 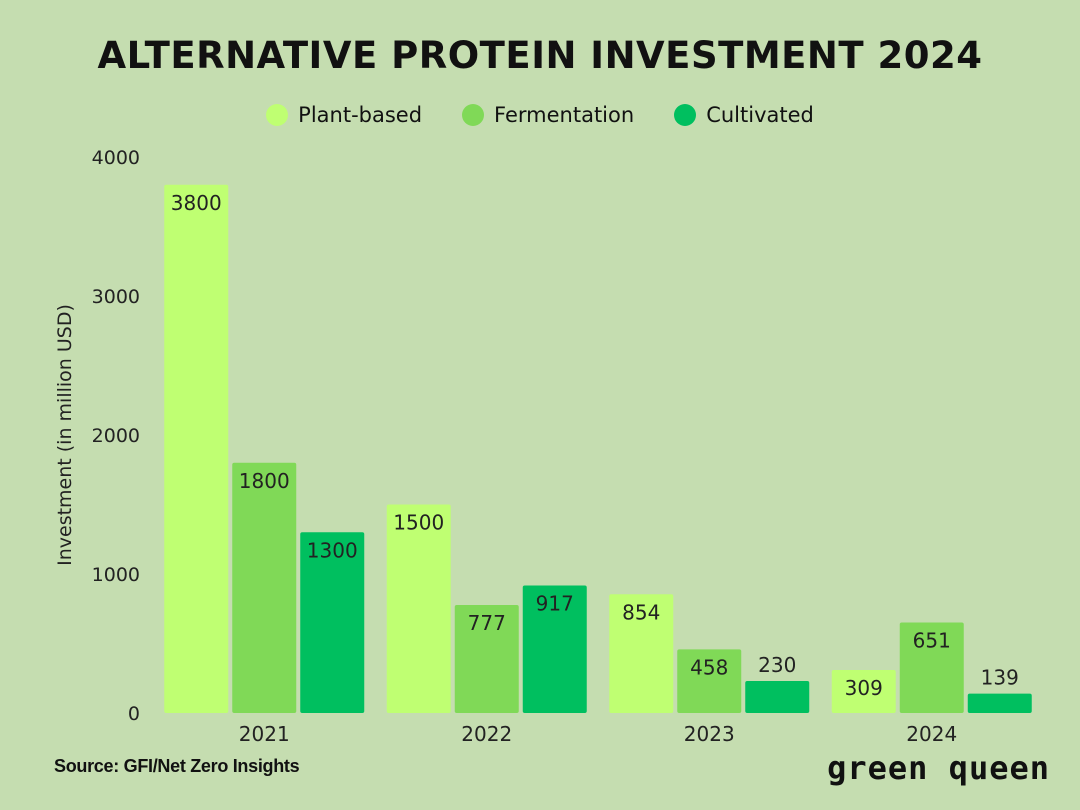 I want to click on bar-plant-based-2023, so click(x=641, y=653).